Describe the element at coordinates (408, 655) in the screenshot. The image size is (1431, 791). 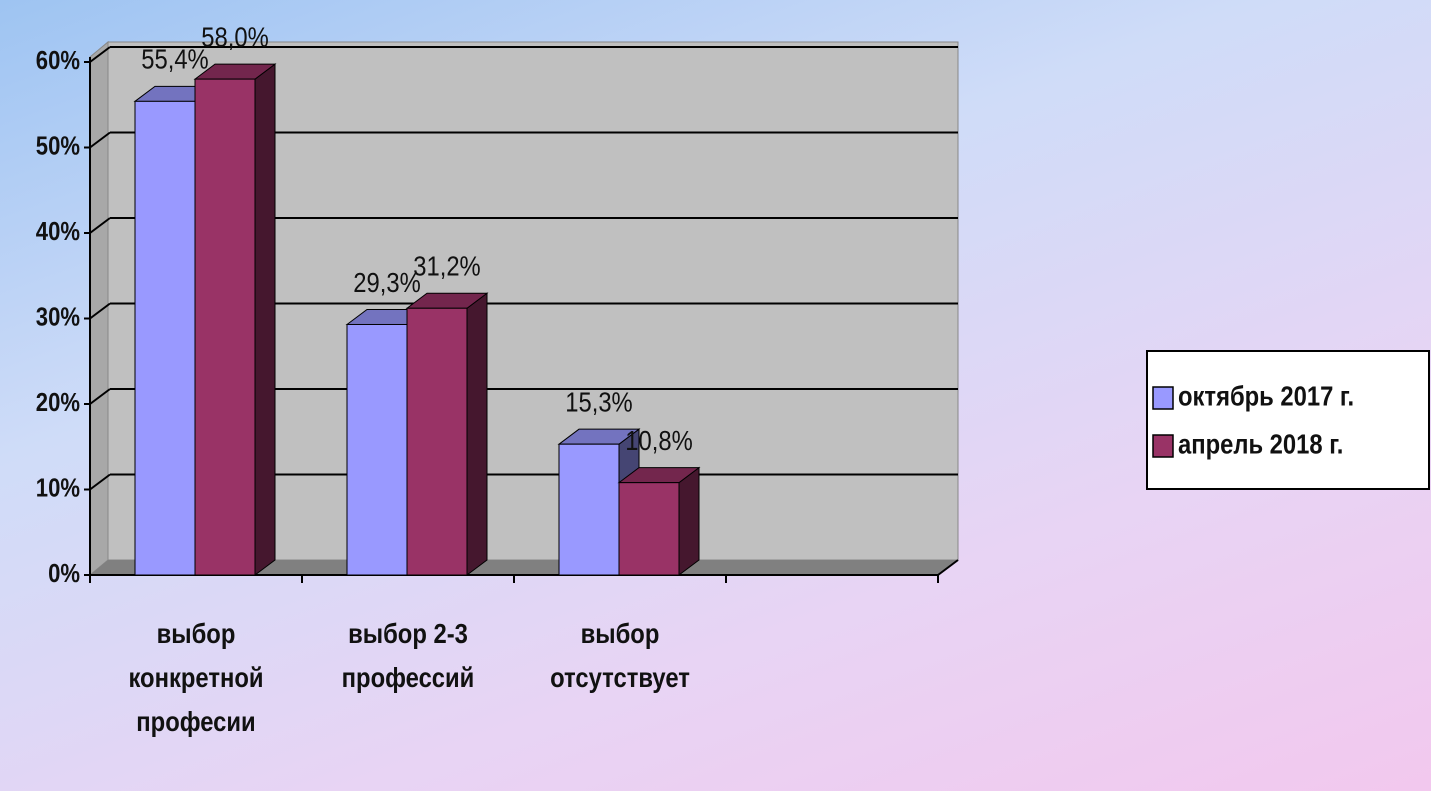
I see `x-tick-label: выбор 2-3 профессий` at that location.